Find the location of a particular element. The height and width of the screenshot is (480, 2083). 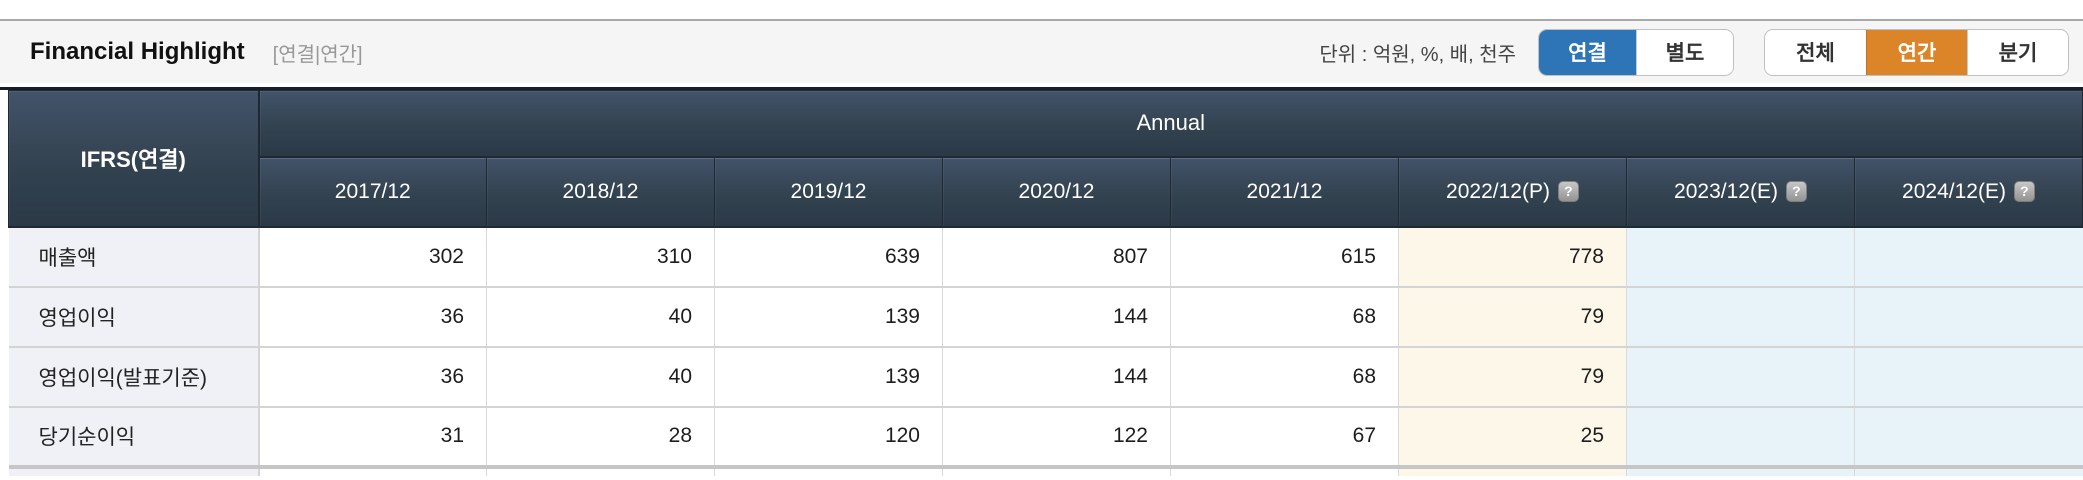

cell: 639 is located at coordinates (828, 257).